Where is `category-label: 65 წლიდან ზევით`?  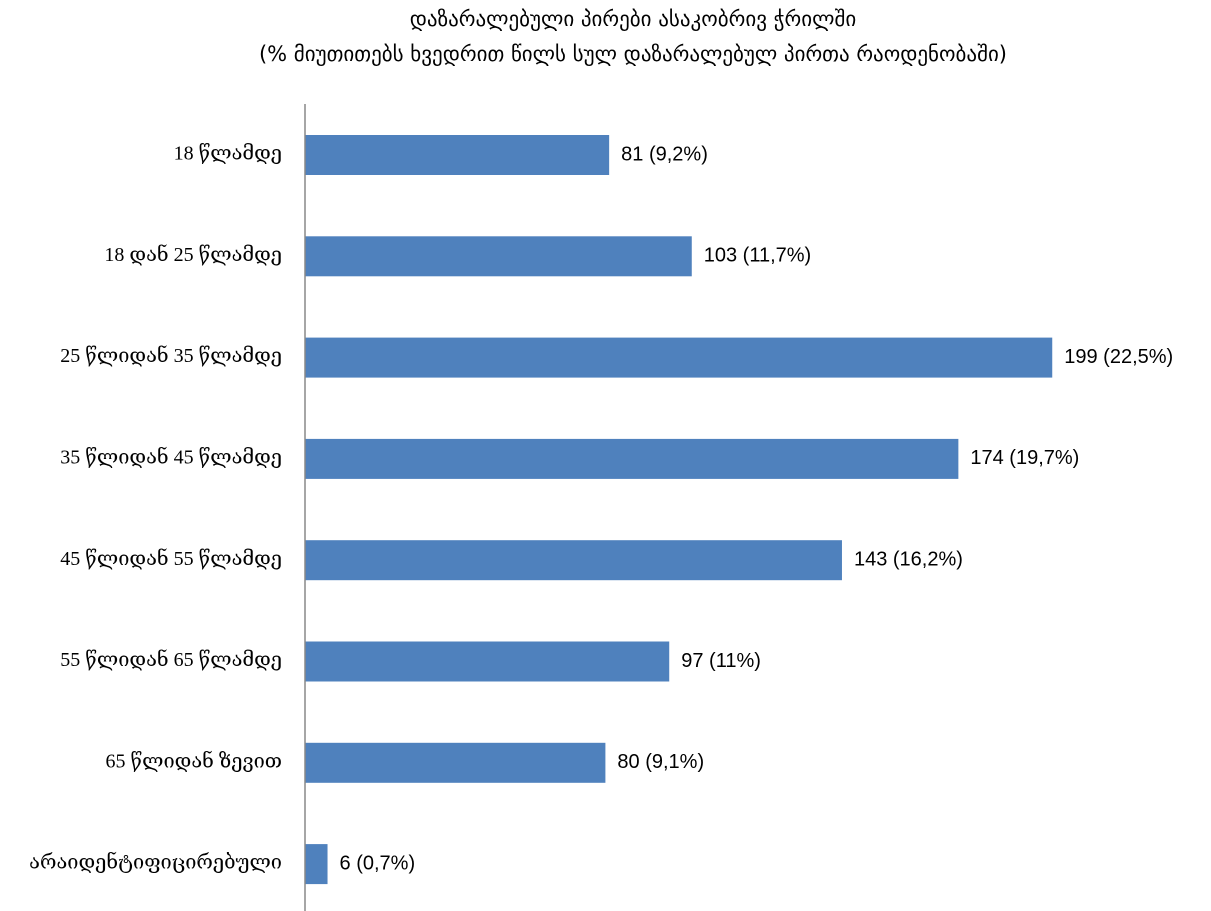 category-label: 65 წლიდან ზევით is located at coordinates (194, 760).